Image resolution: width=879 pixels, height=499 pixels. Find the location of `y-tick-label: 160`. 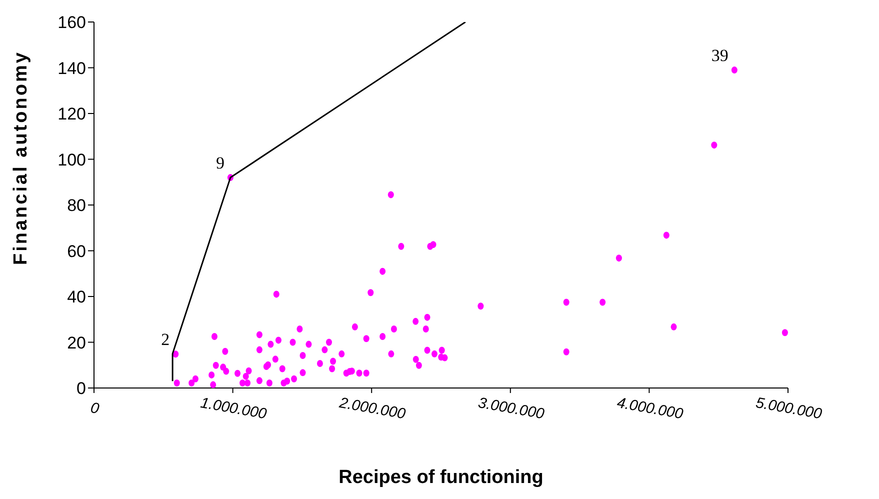

y-tick-label: 160 is located at coordinates (72, 22).